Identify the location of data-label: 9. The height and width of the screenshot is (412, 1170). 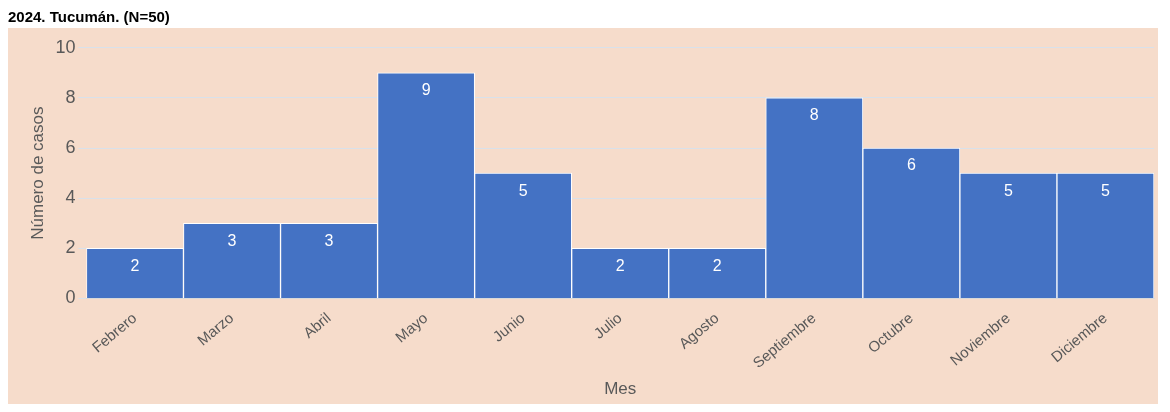
(426, 90).